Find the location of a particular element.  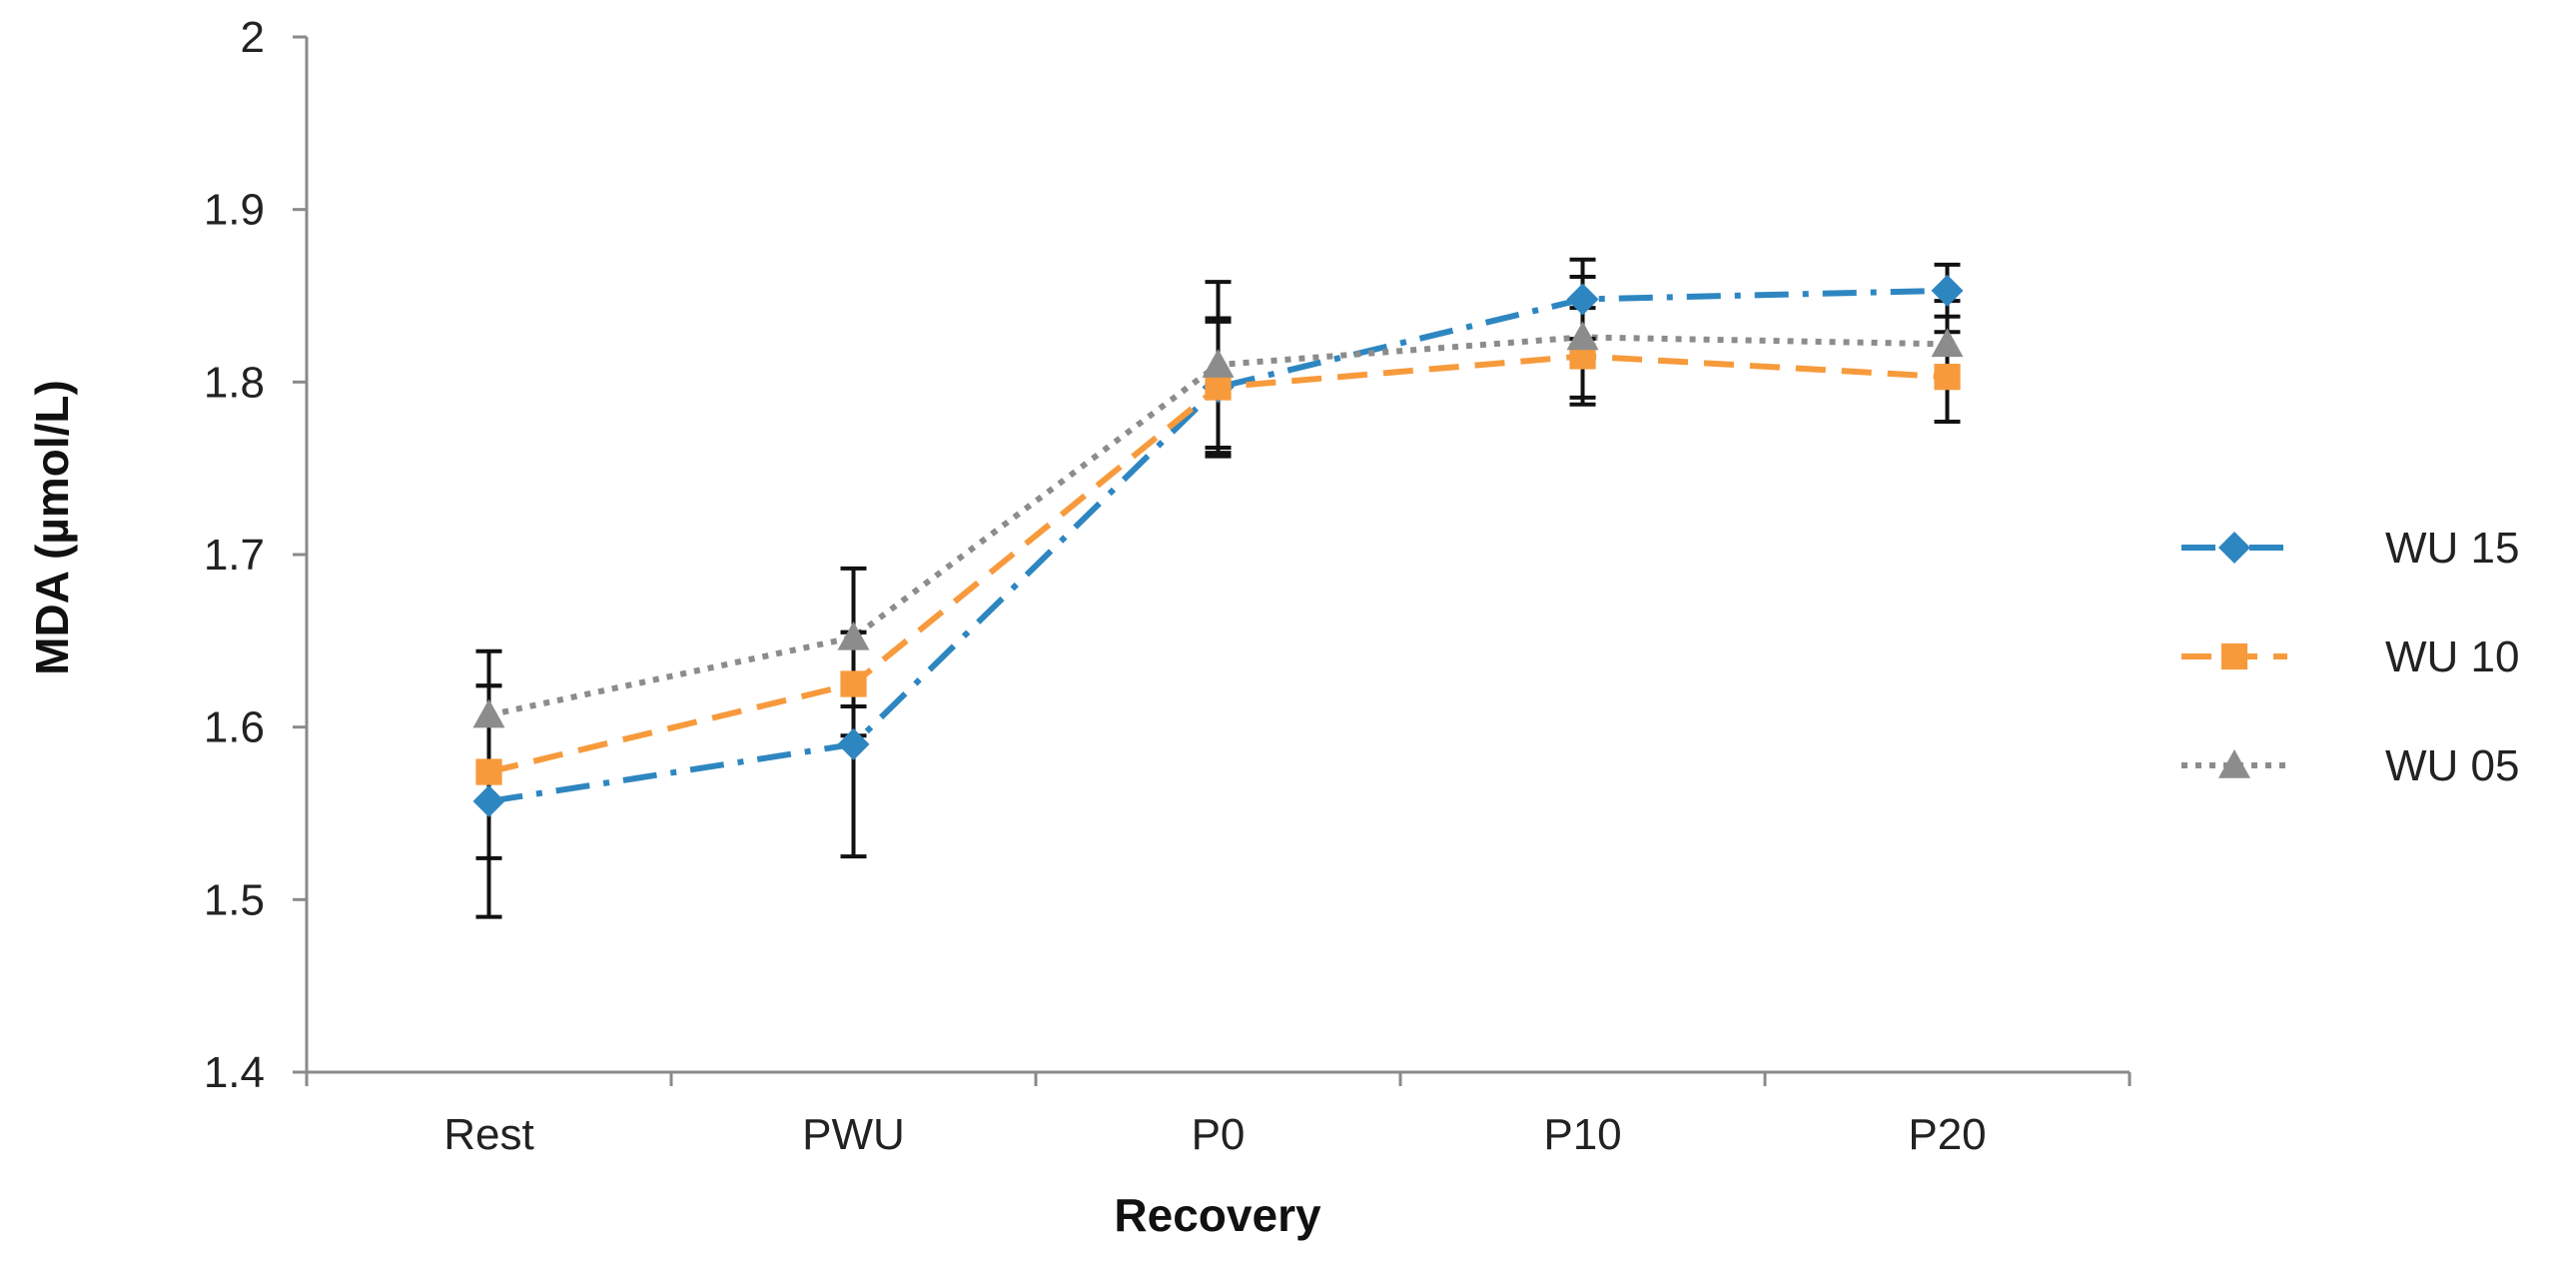

legend-label-0: WU 15 is located at coordinates (2452, 548).